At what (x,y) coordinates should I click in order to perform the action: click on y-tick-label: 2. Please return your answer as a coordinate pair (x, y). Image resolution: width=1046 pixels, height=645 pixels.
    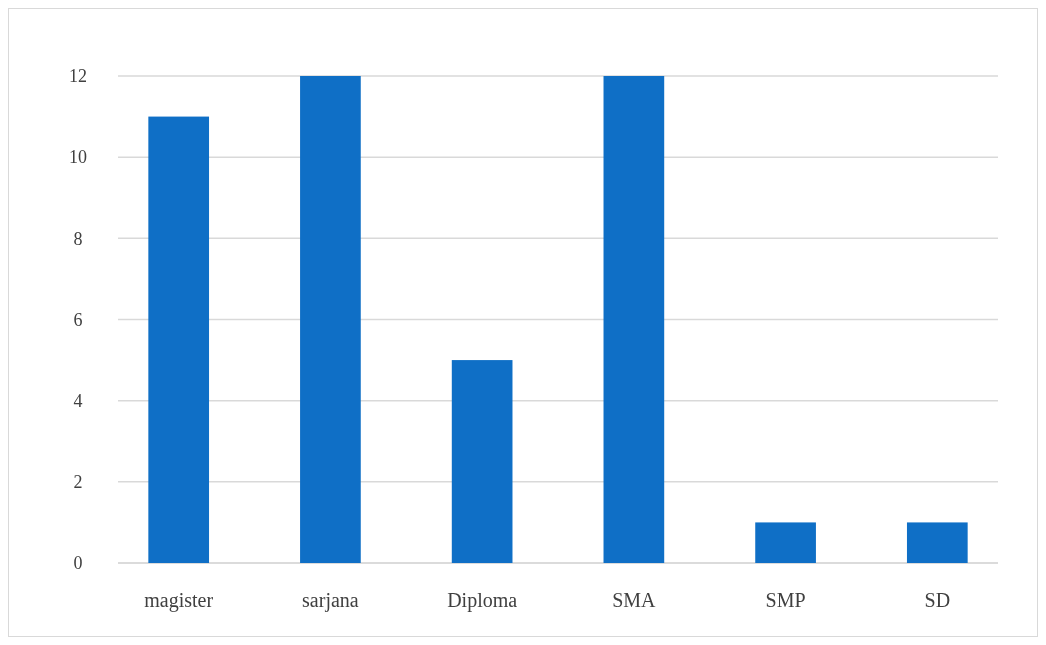
    Looking at the image, I should click on (78, 482).